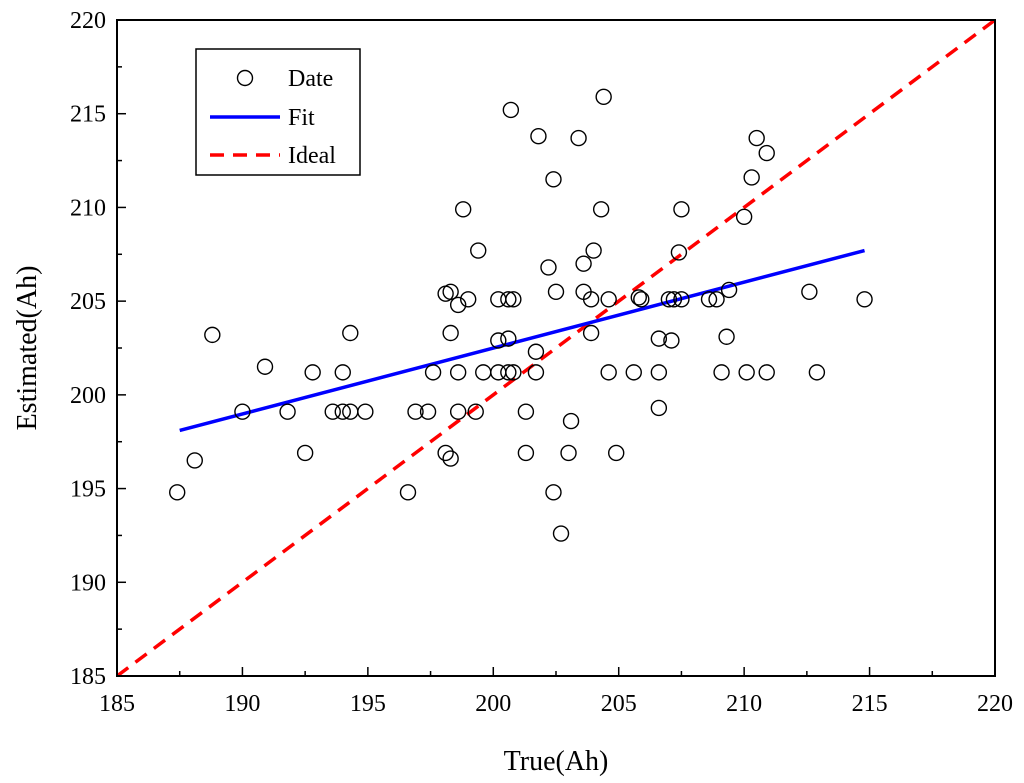  I want to click on x-tick-label: 200, so click(493, 704).